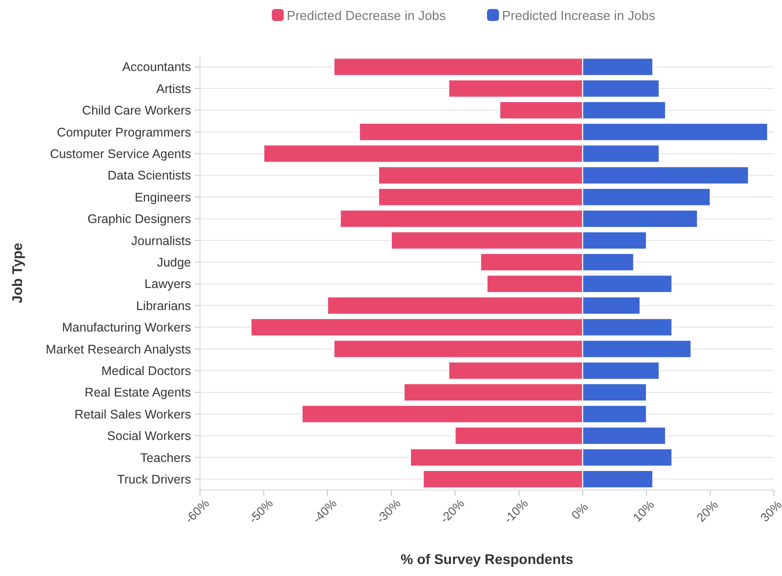  Describe the element at coordinates (173, 89) in the screenshot. I see `y-tick-label: Artists` at that location.